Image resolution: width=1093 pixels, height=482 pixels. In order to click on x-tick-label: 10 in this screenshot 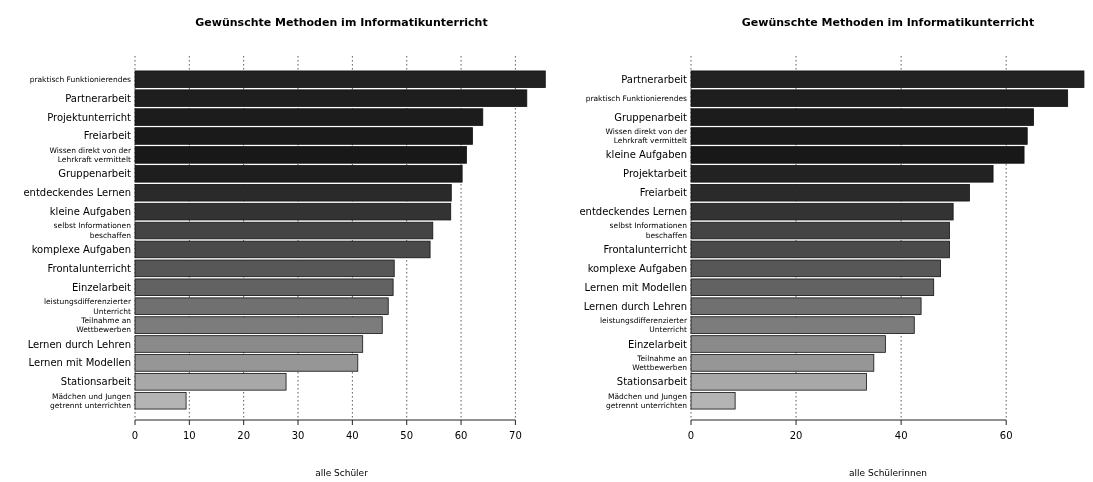, I will do `click(189, 435)`.